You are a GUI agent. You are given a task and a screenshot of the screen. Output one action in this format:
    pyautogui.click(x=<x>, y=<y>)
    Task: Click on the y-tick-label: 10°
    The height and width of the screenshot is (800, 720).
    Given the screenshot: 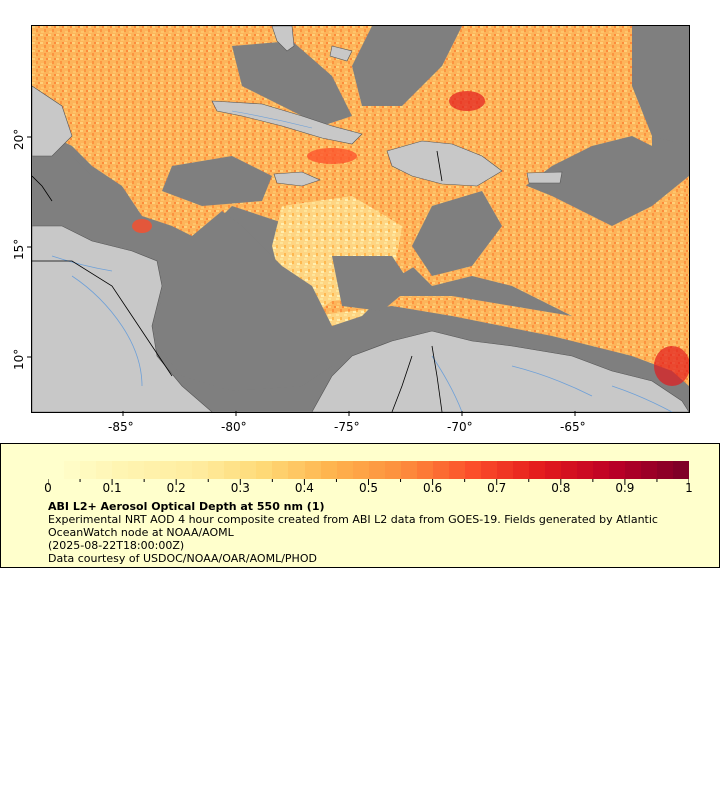 What is the action you would take?
    pyautogui.click(x=19, y=359)
    